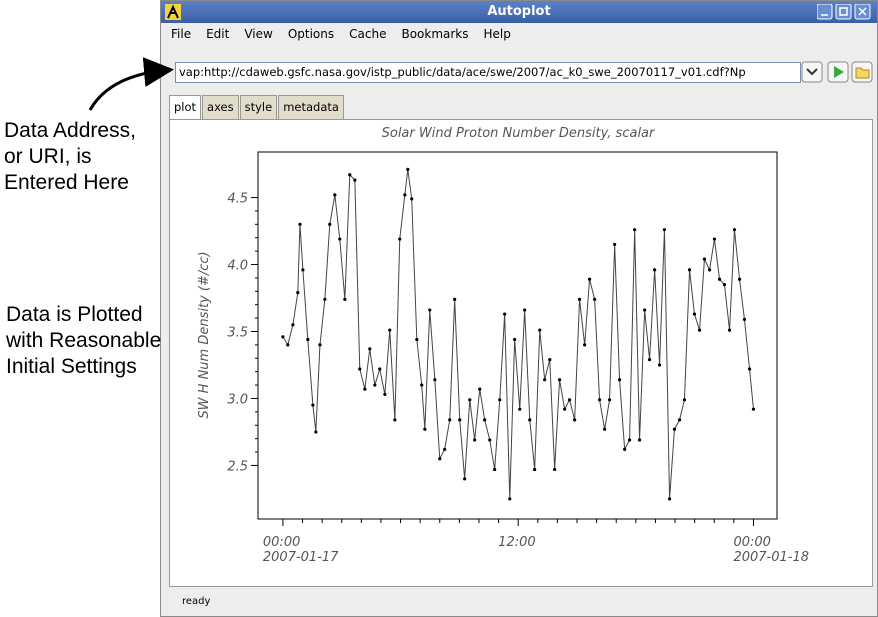 This screenshot has height=617, width=878. I want to click on annotation-line: with Reasonable, so click(84, 340).